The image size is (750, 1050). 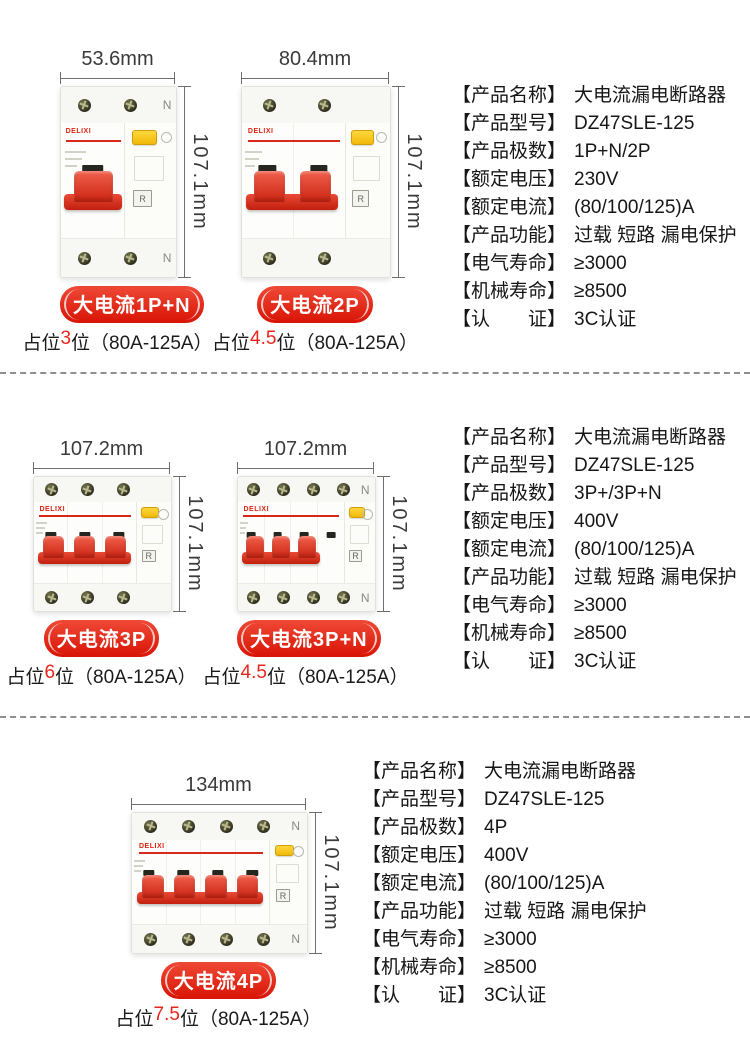 What do you see at coordinates (305, 468) in the screenshot?
I see `width-dimension-line` at bounding box center [305, 468].